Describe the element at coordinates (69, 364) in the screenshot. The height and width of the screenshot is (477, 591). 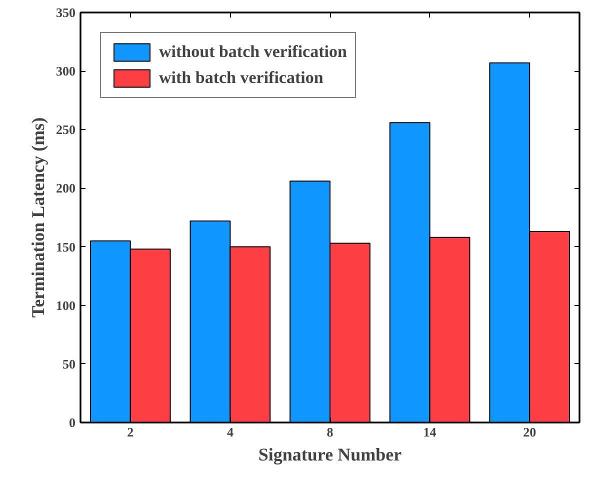
I see `y-tick-label: 50` at that location.